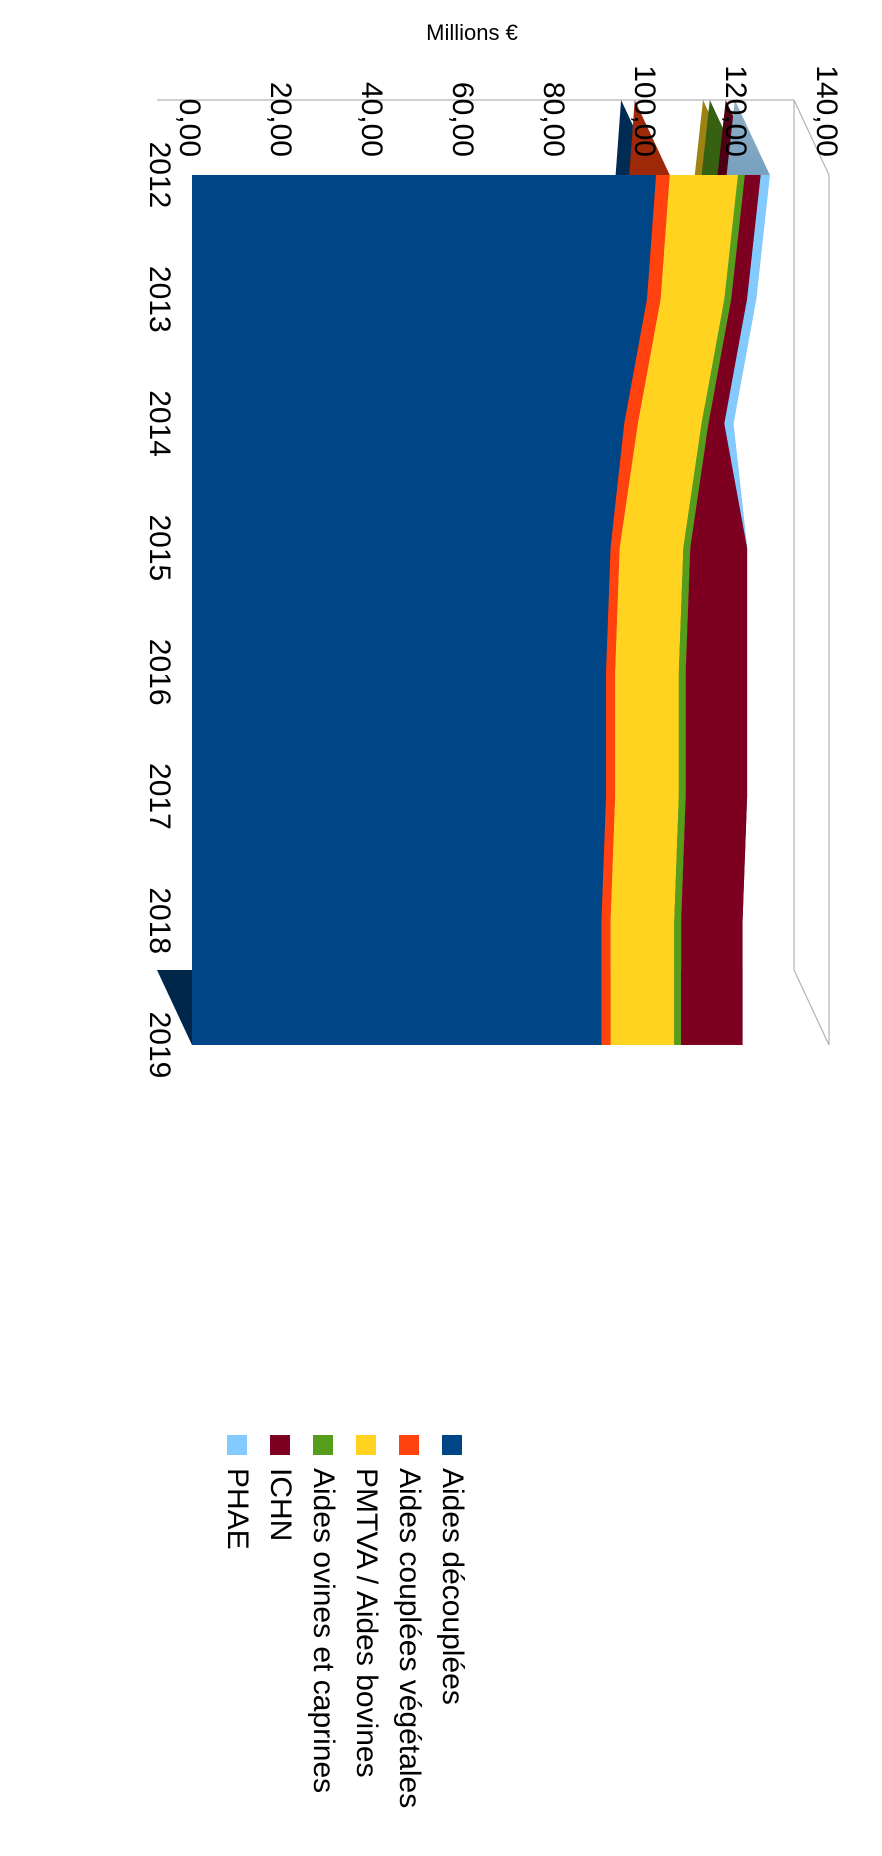 Image resolution: width=882 pixels, height=1856 pixels. What do you see at coordinates (747, 610) in the screenshot?
I see `area-phae` at bounding box center [747, 610].